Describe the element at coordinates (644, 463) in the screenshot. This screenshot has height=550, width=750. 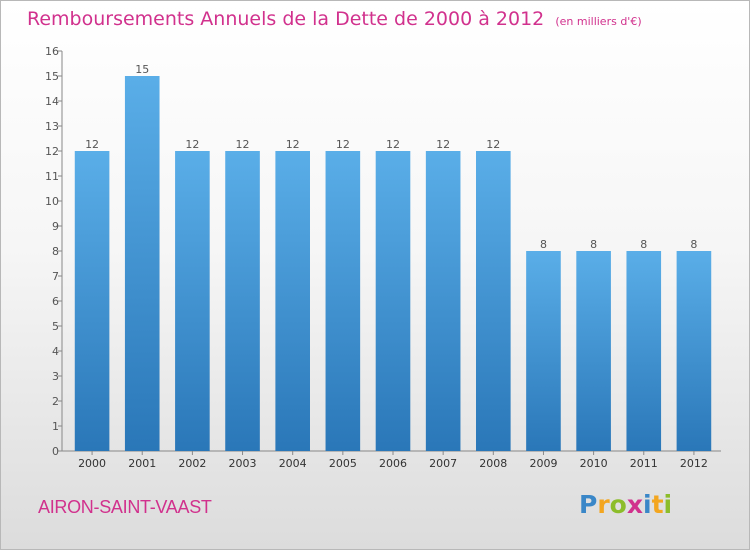
I see `x-tick-label: 2011` at that location.